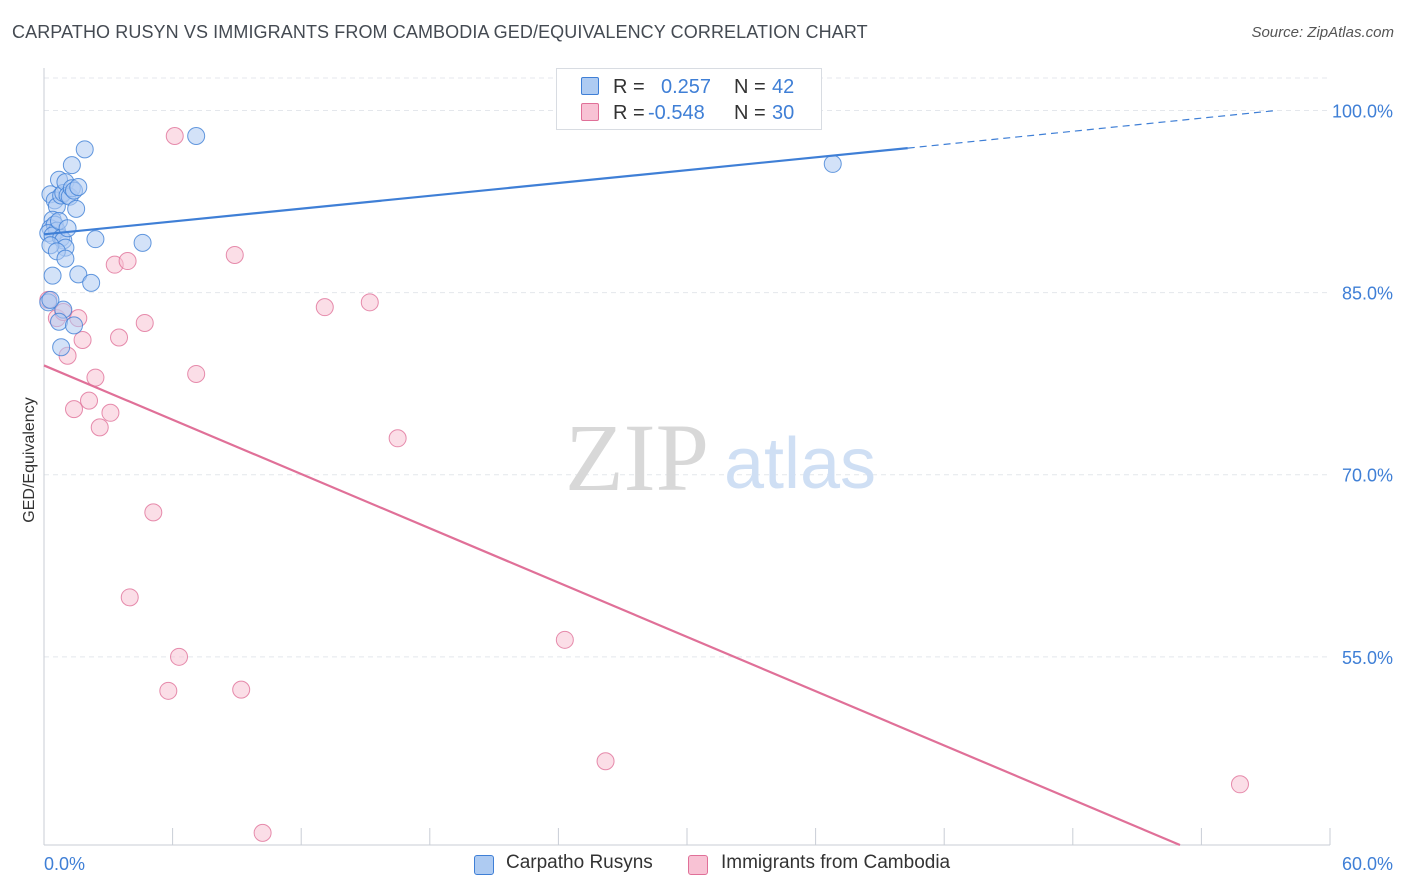 The width and height of the screenshot is (1406, 892). I want to click on legend-r-value: -0.548, so click(676, 113).